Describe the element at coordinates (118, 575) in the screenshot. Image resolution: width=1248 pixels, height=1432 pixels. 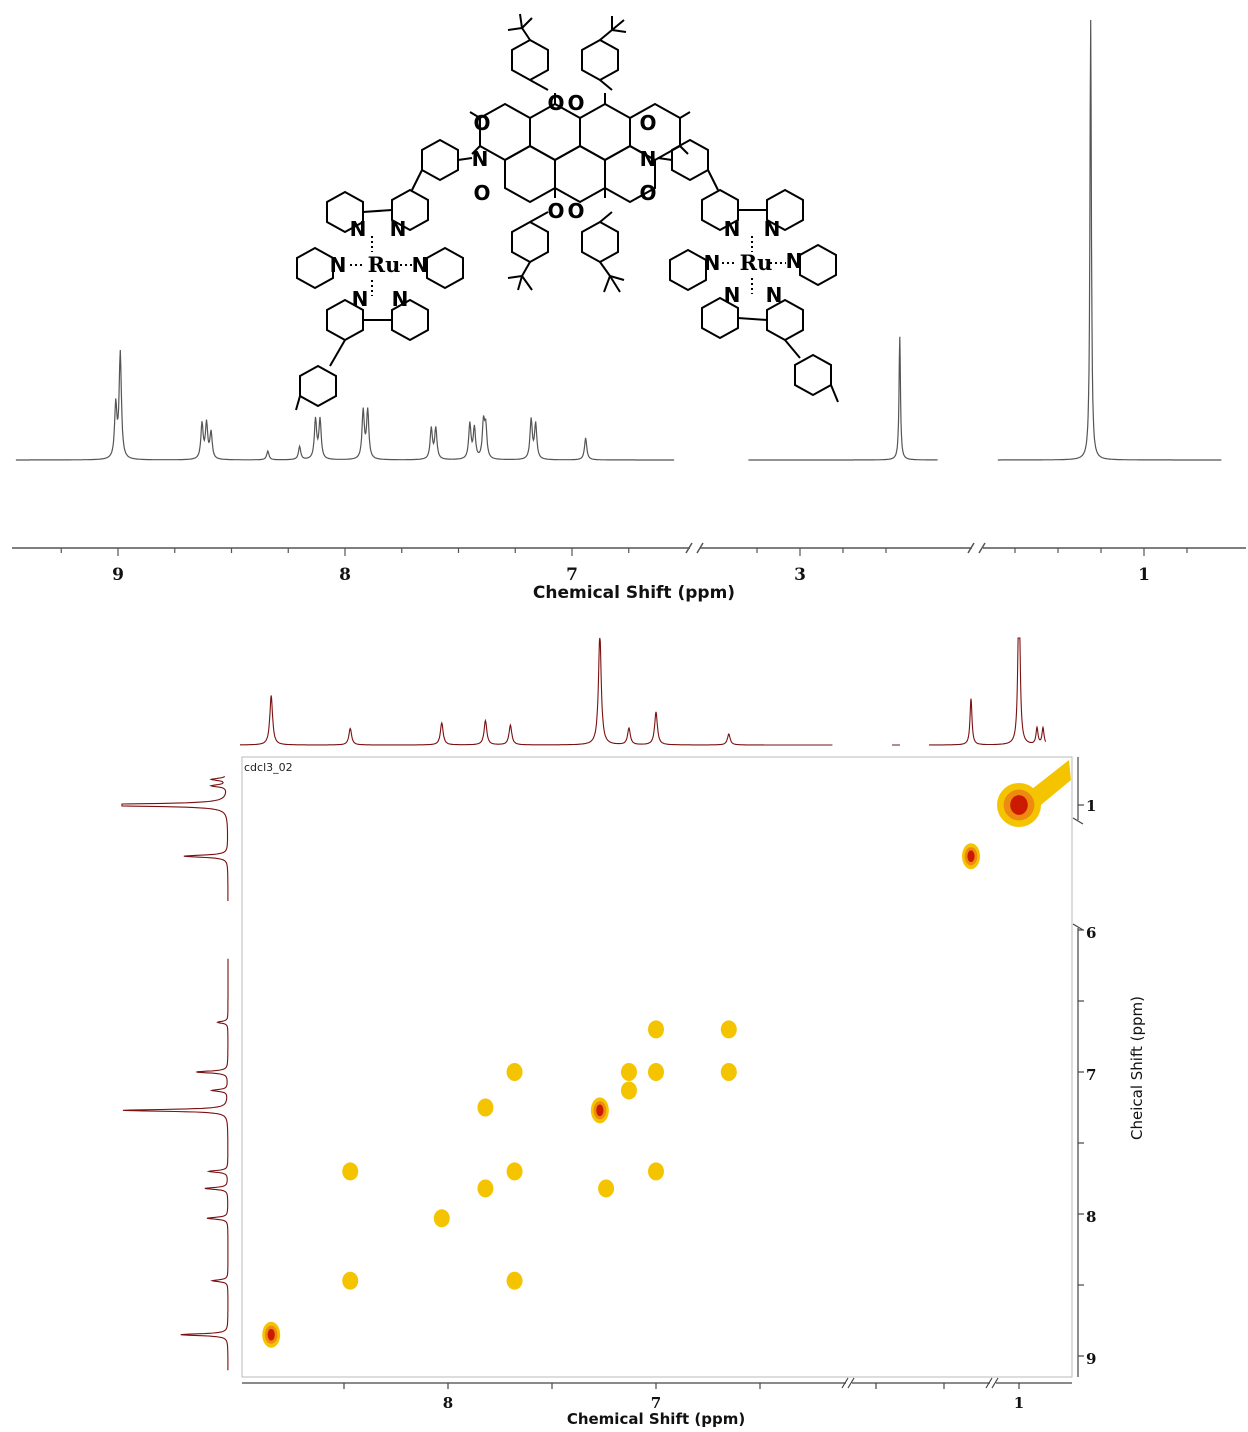
I see `x-tick-label: 9` at that location.